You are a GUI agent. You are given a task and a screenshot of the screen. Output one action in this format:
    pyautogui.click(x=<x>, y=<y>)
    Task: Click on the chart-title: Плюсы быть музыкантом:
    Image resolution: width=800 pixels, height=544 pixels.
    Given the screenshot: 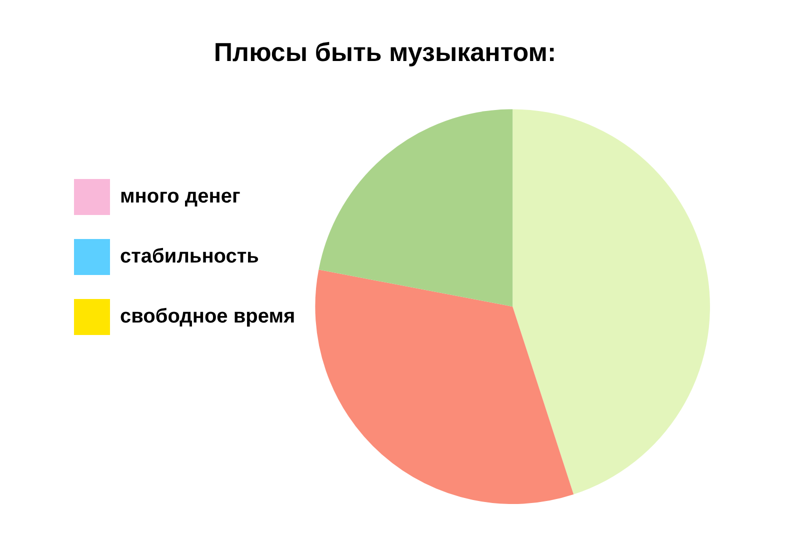 What is the action you would take?
    pyautogui.click(x=385, y=51)
    